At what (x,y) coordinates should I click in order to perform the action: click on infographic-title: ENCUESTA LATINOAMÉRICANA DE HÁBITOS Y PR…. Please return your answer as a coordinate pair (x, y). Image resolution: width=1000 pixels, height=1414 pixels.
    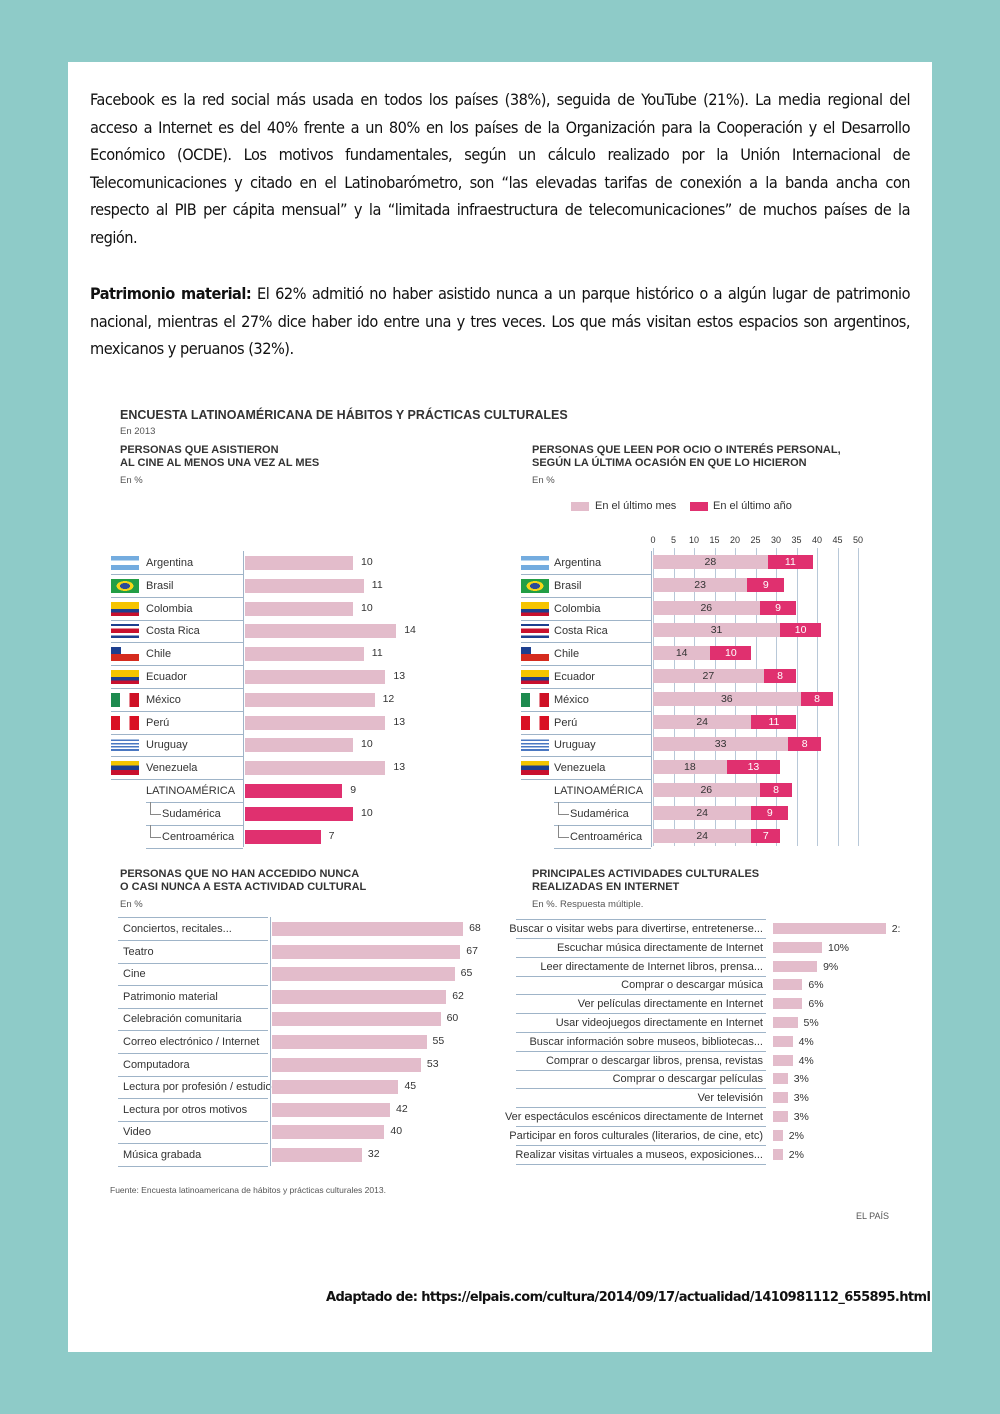
    Looking at the image, I should click on (344, 415).